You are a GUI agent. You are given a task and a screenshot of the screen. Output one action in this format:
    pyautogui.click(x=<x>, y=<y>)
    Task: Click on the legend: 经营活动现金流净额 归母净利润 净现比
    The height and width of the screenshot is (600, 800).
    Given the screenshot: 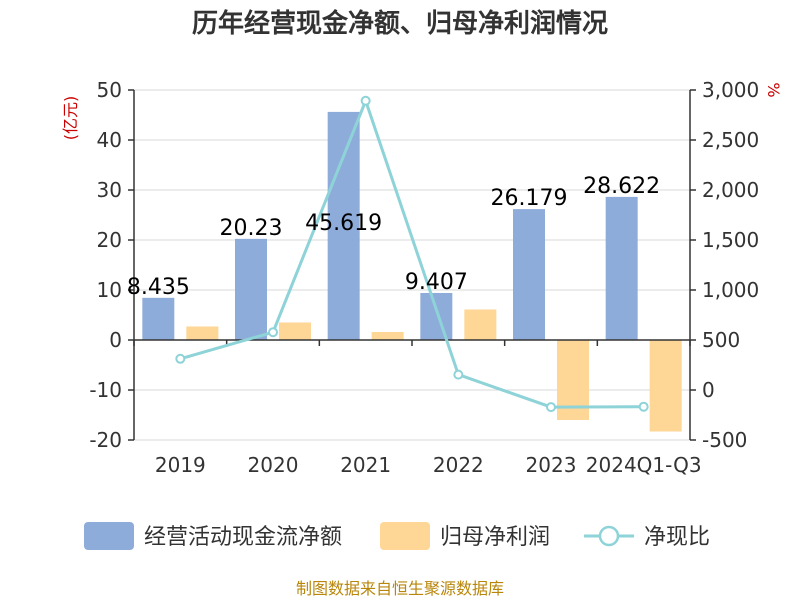 What is the action you would take?
    pyautogui.click(x=397, y=536)
    